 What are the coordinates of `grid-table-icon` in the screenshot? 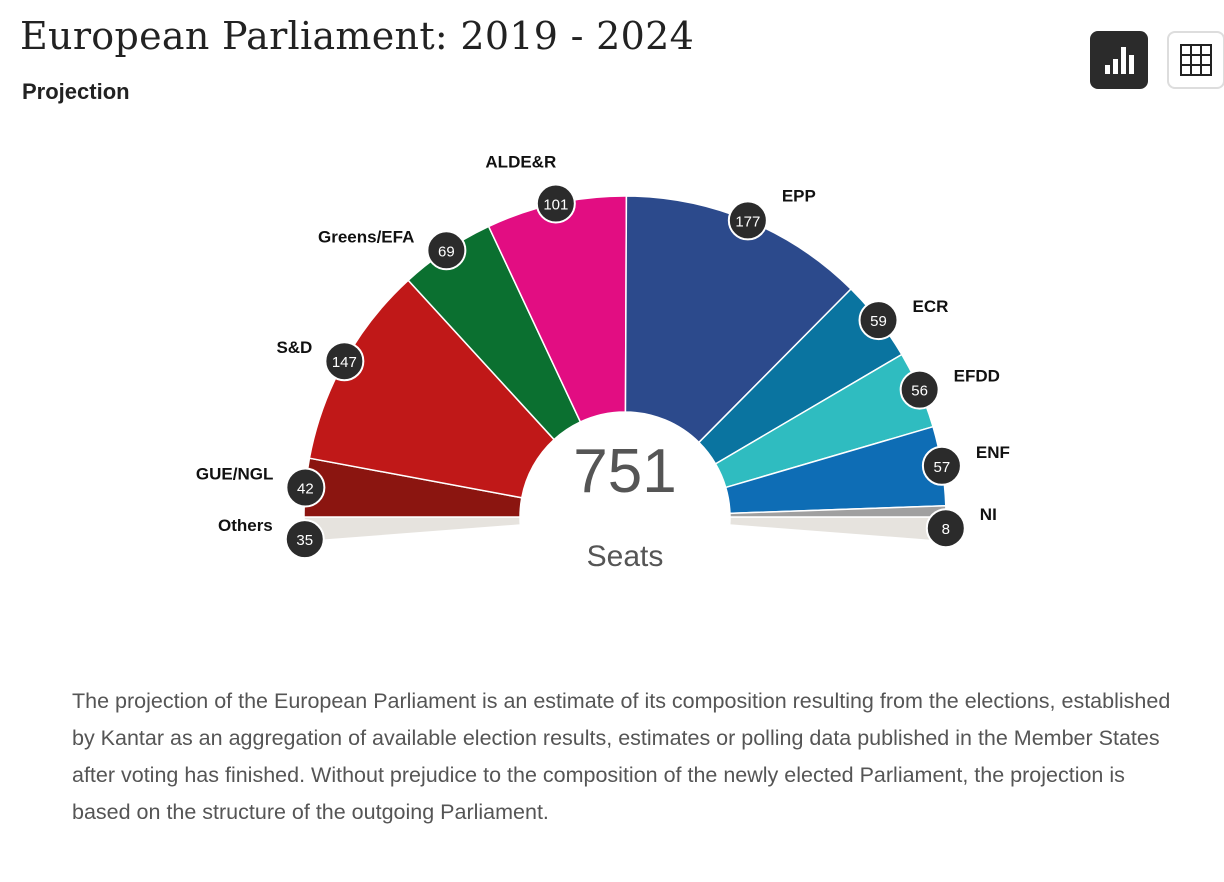 It's located at (1196, 60).